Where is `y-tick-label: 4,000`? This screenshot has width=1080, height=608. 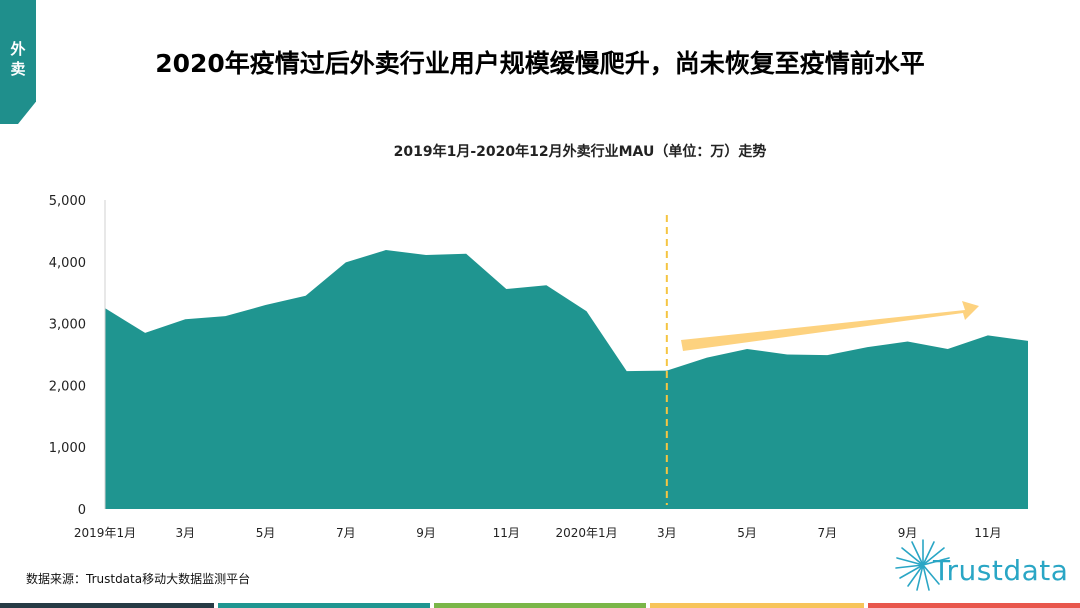
y-tick-label: 4,000 is located at coordinates (67, 263).